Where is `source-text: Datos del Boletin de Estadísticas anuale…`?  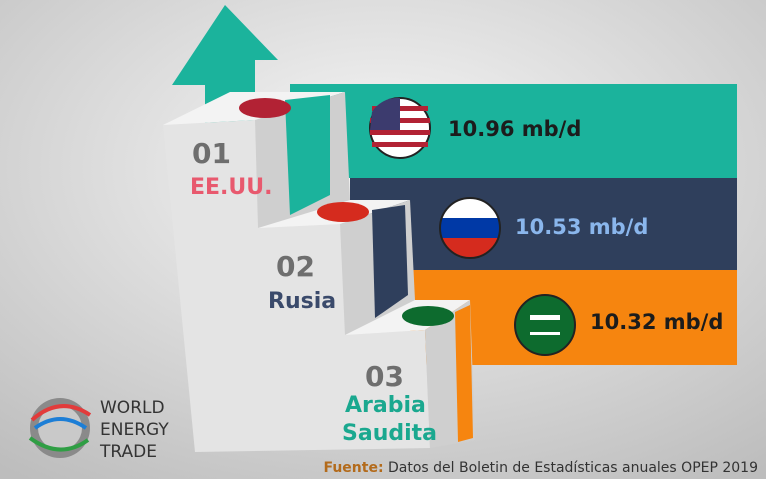
source-text: Datos del Boletin de Estadísticas anuale… is located at coordinates (573, 468).